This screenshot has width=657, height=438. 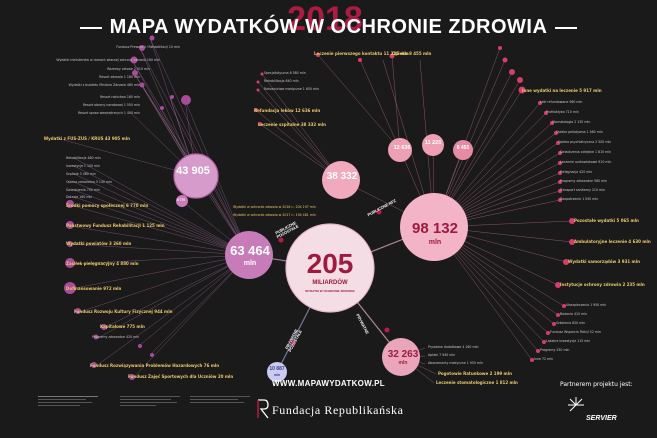 What do you see at coordinates (86, 138) in the screenshot?
I see `label-left-highlight: Wydatki z FUS-ZUS / KRUS 43 905 mln` at bounding box center [86, 138].